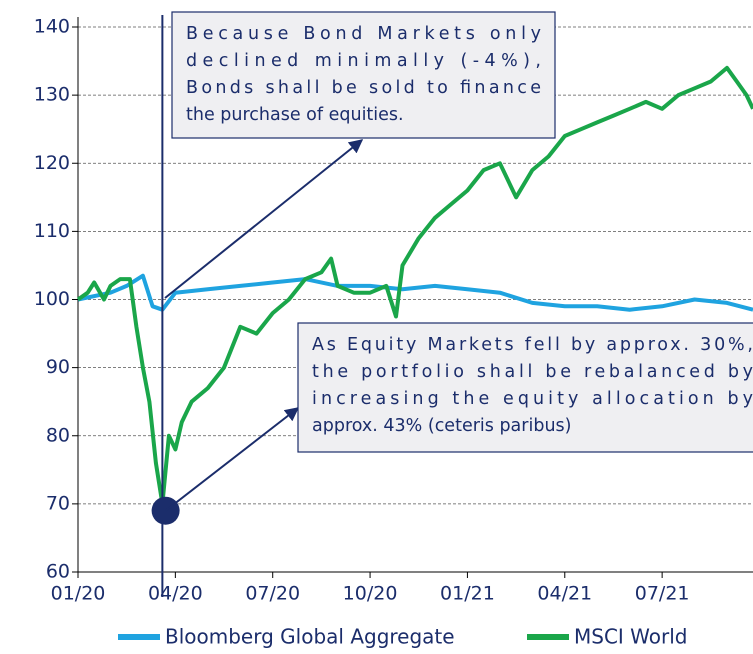 The width and height of the screenshot is (753, 654). What do you see at coordinates (58, 503) in the screenshot?
I see `y-tick-label: 70` at bounding box center [58, 503].